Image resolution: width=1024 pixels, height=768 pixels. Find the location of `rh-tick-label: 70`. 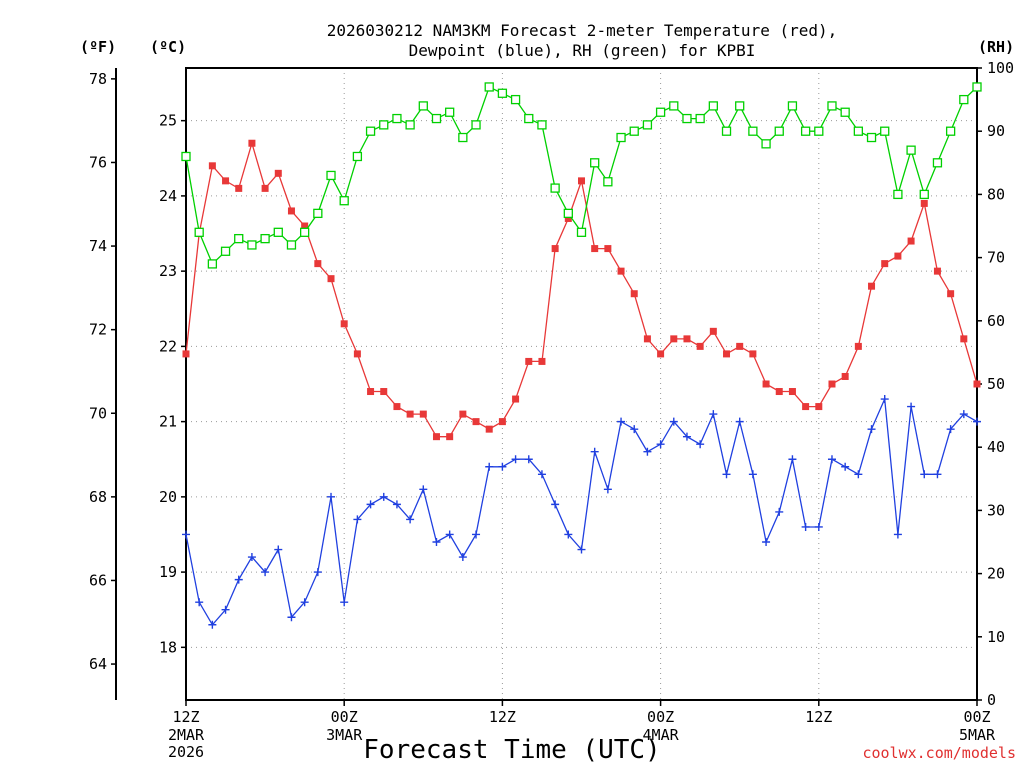

rh-tick-label: 70 is located at coordinates (996, 258).